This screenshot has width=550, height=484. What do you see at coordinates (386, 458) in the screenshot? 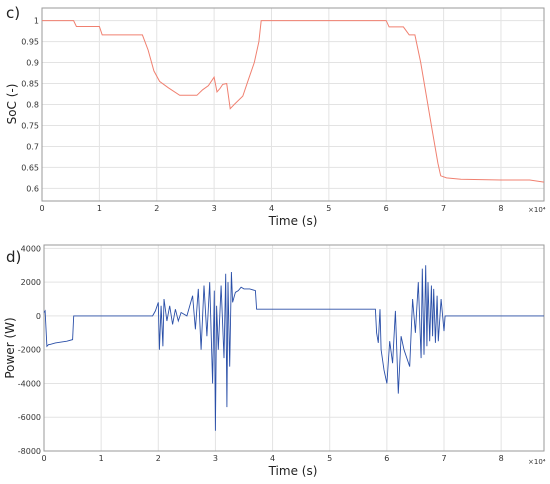
I see `power-x-tick-label: 6` at bounding box center [386, 458].